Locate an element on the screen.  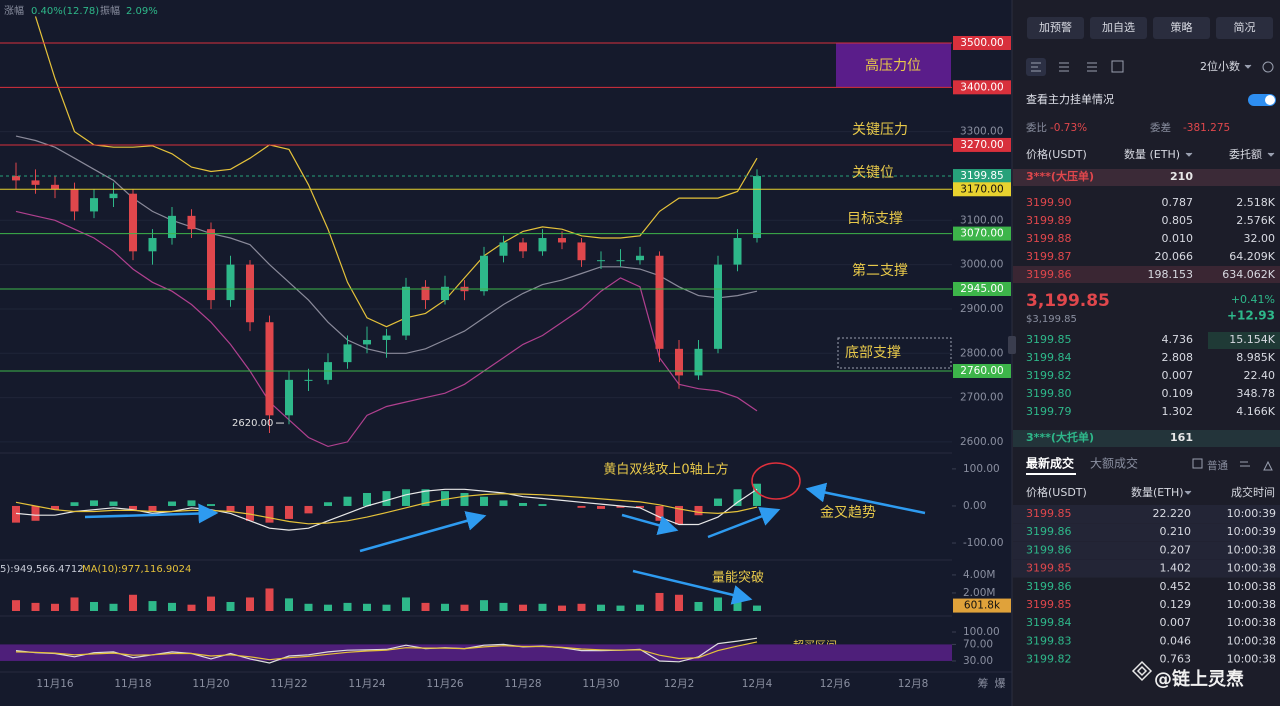
y-tick-label: 3100.00 is located at coordinates (981, 220).